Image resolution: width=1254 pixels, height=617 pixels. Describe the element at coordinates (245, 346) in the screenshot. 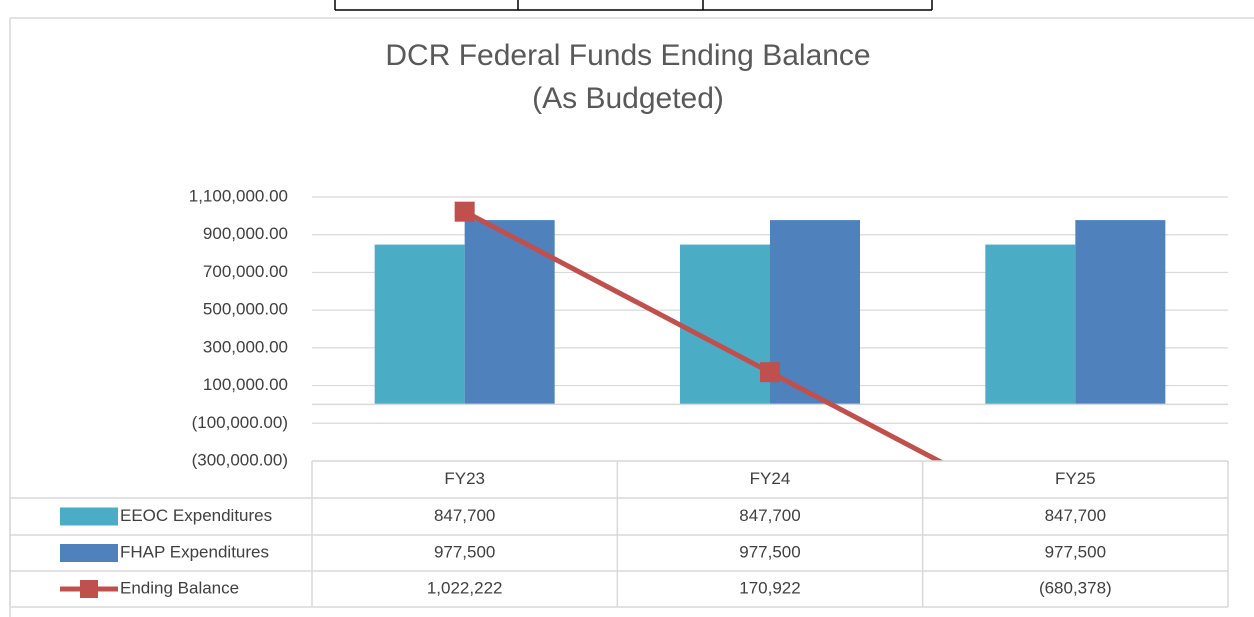

I see `y-tick-label: 300,000.00` at that location.